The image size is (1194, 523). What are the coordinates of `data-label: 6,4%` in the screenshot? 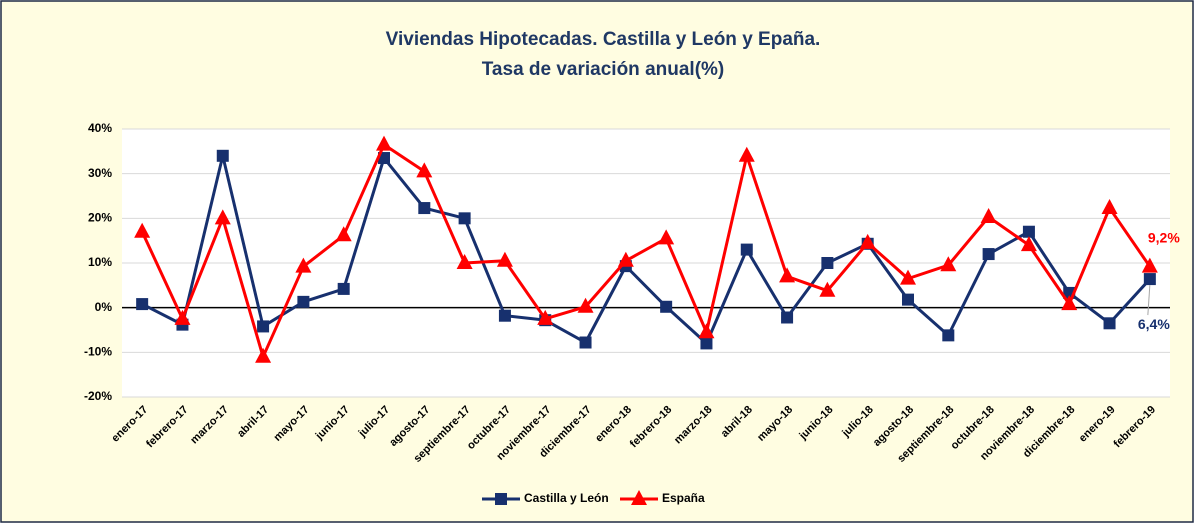 It's located at (1154, 324).